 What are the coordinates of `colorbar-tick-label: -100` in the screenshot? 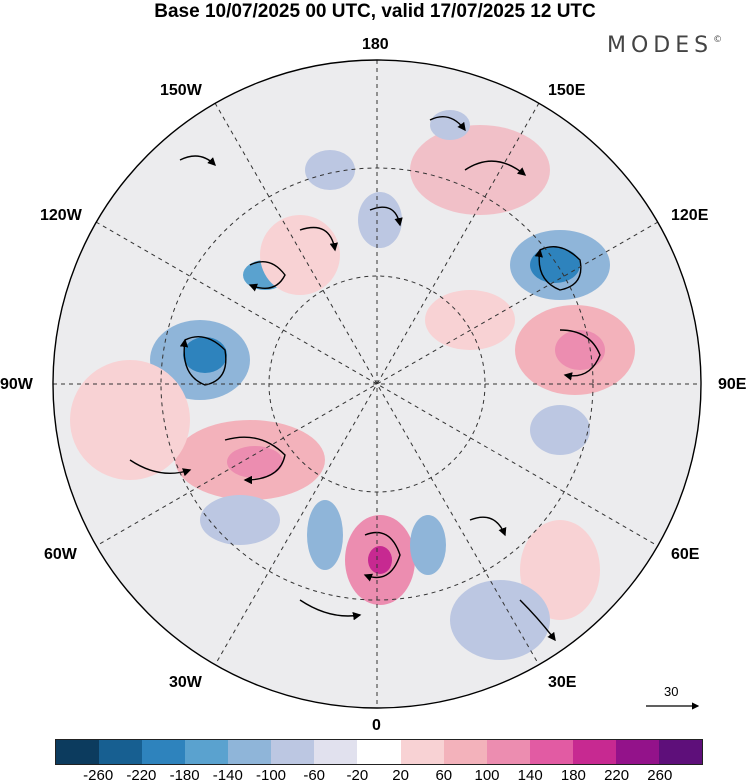 It's located at (271, 775).